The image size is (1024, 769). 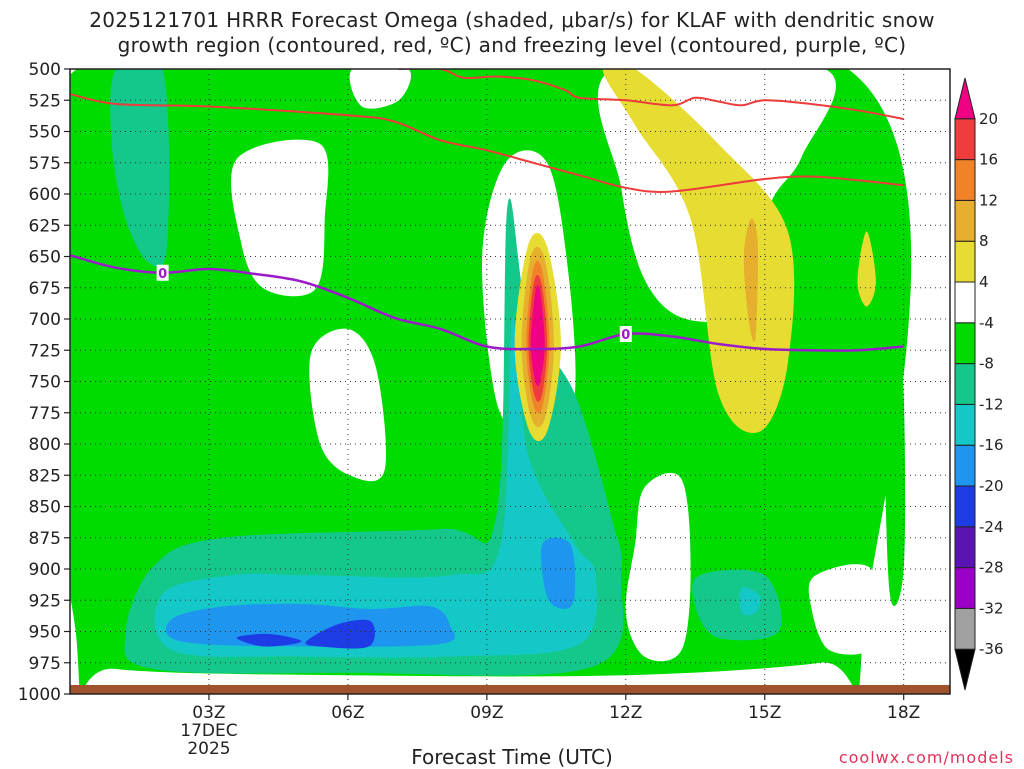 I want to click on colorbar-label: -16, so click(x=991, y=445).